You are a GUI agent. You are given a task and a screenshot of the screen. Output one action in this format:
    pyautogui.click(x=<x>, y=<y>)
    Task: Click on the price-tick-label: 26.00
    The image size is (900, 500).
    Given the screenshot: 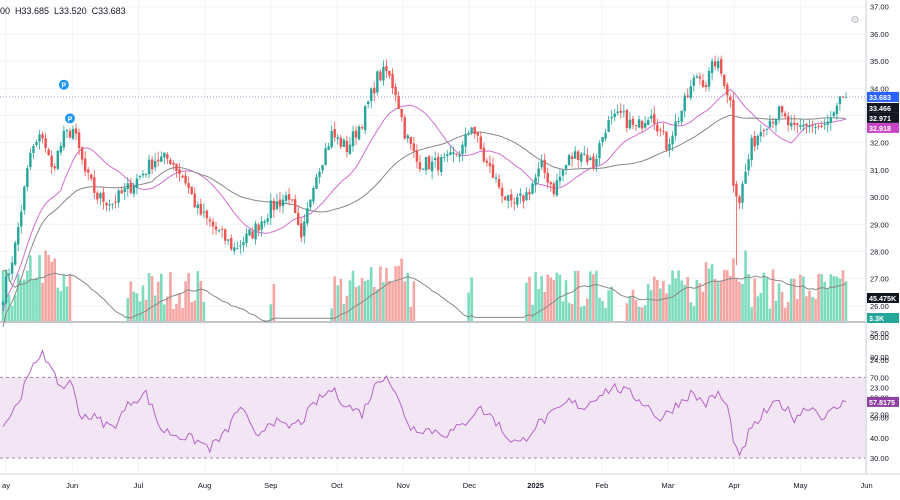 What is the action you would take?
    pyautogui.click(x=879, y=306)
    